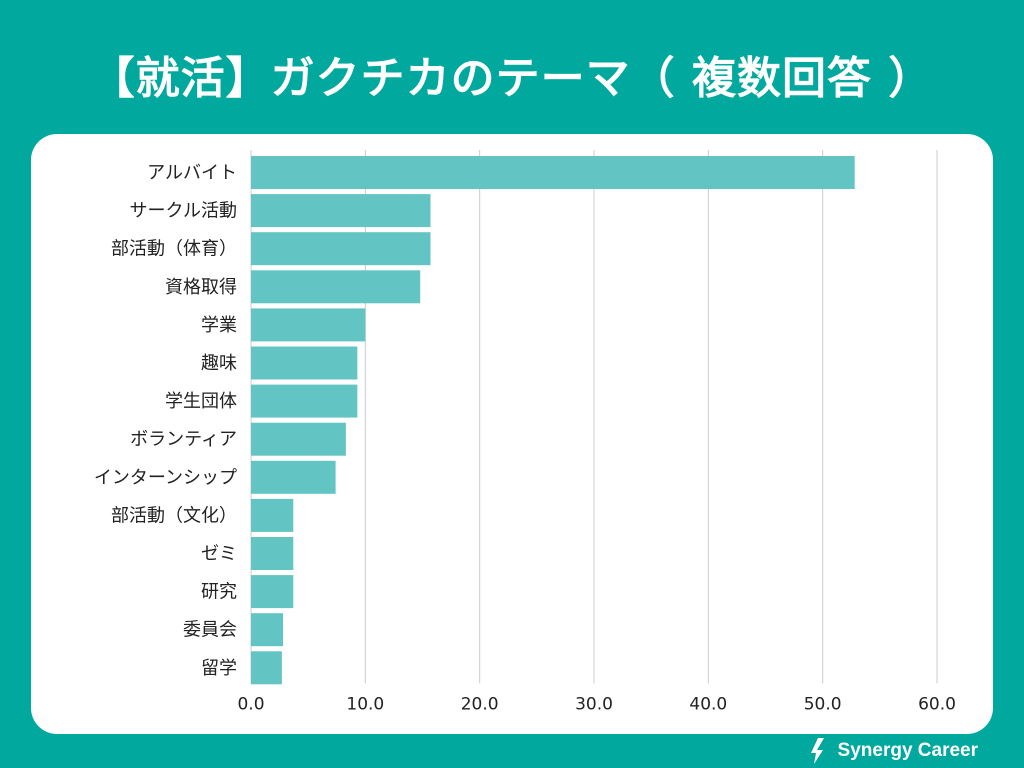  I want to click on x-tick-label: 50.0, so click(823, 704).